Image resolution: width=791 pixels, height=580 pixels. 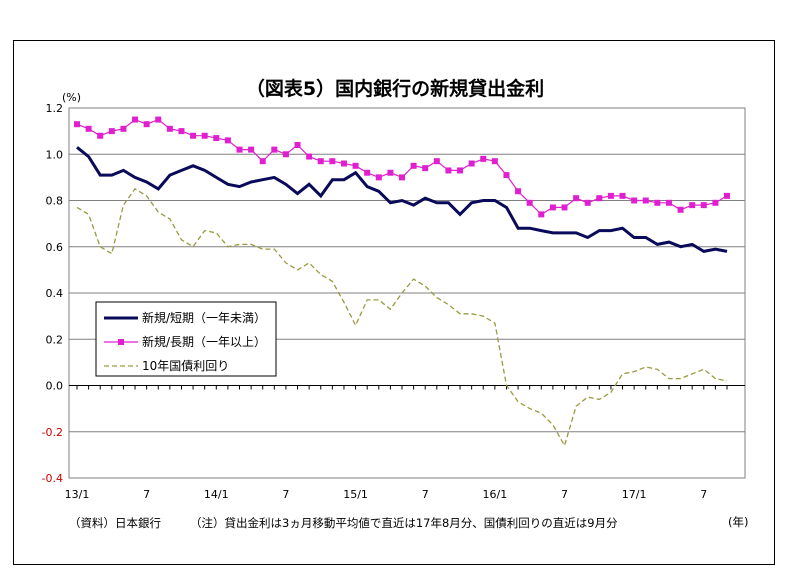 What do you see at coordinates (404, 523) in the screenshot?
I see `footnote-note: （注）貸出金利は3ヵ月移動平均値で直近は17年8月分、国債利回りの直近は9月分` at bounding box center [404, 523].